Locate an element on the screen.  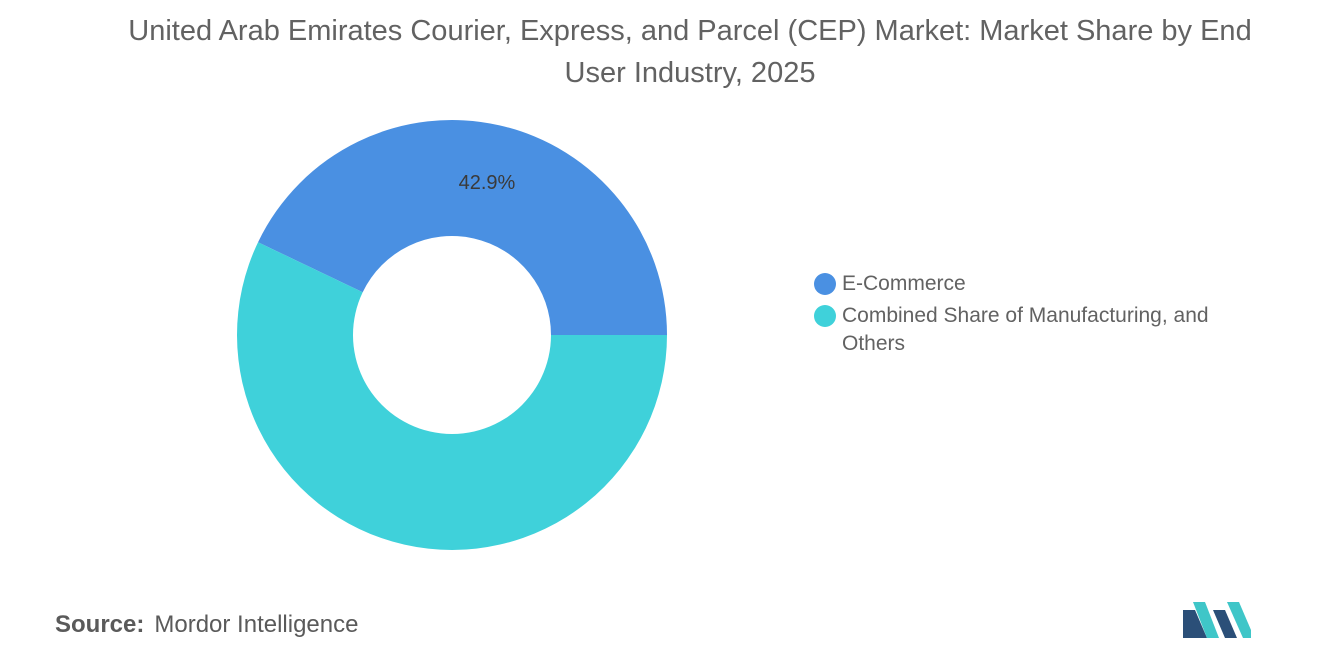
source-value: Mordor Intelligence is located at coordinates (256, 624).